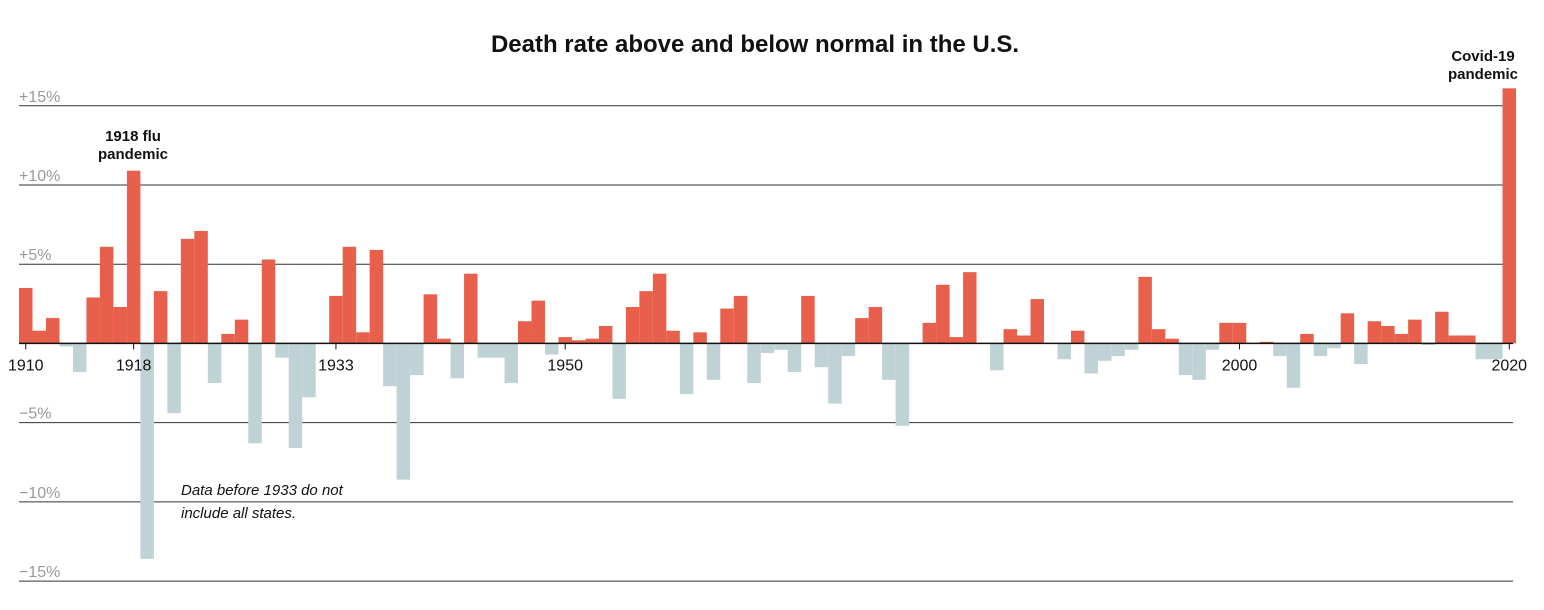  Describe the element at coordinates (35, 414) in the screenshot. I see `y-tick-label: −5%` at that location.